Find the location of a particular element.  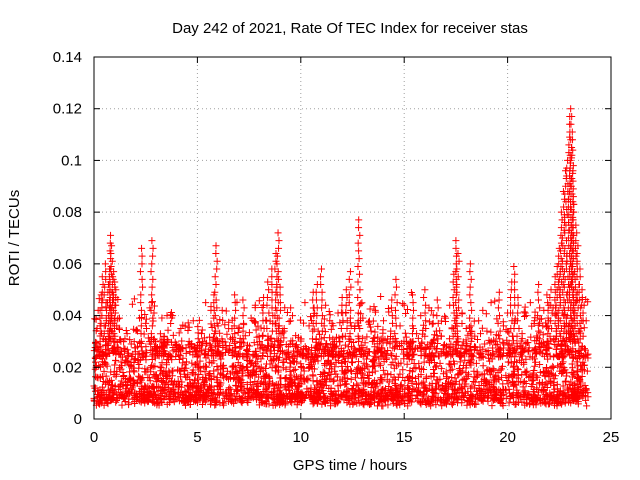

y-tick-label: 0.12 is located at coordinates (67, 109).